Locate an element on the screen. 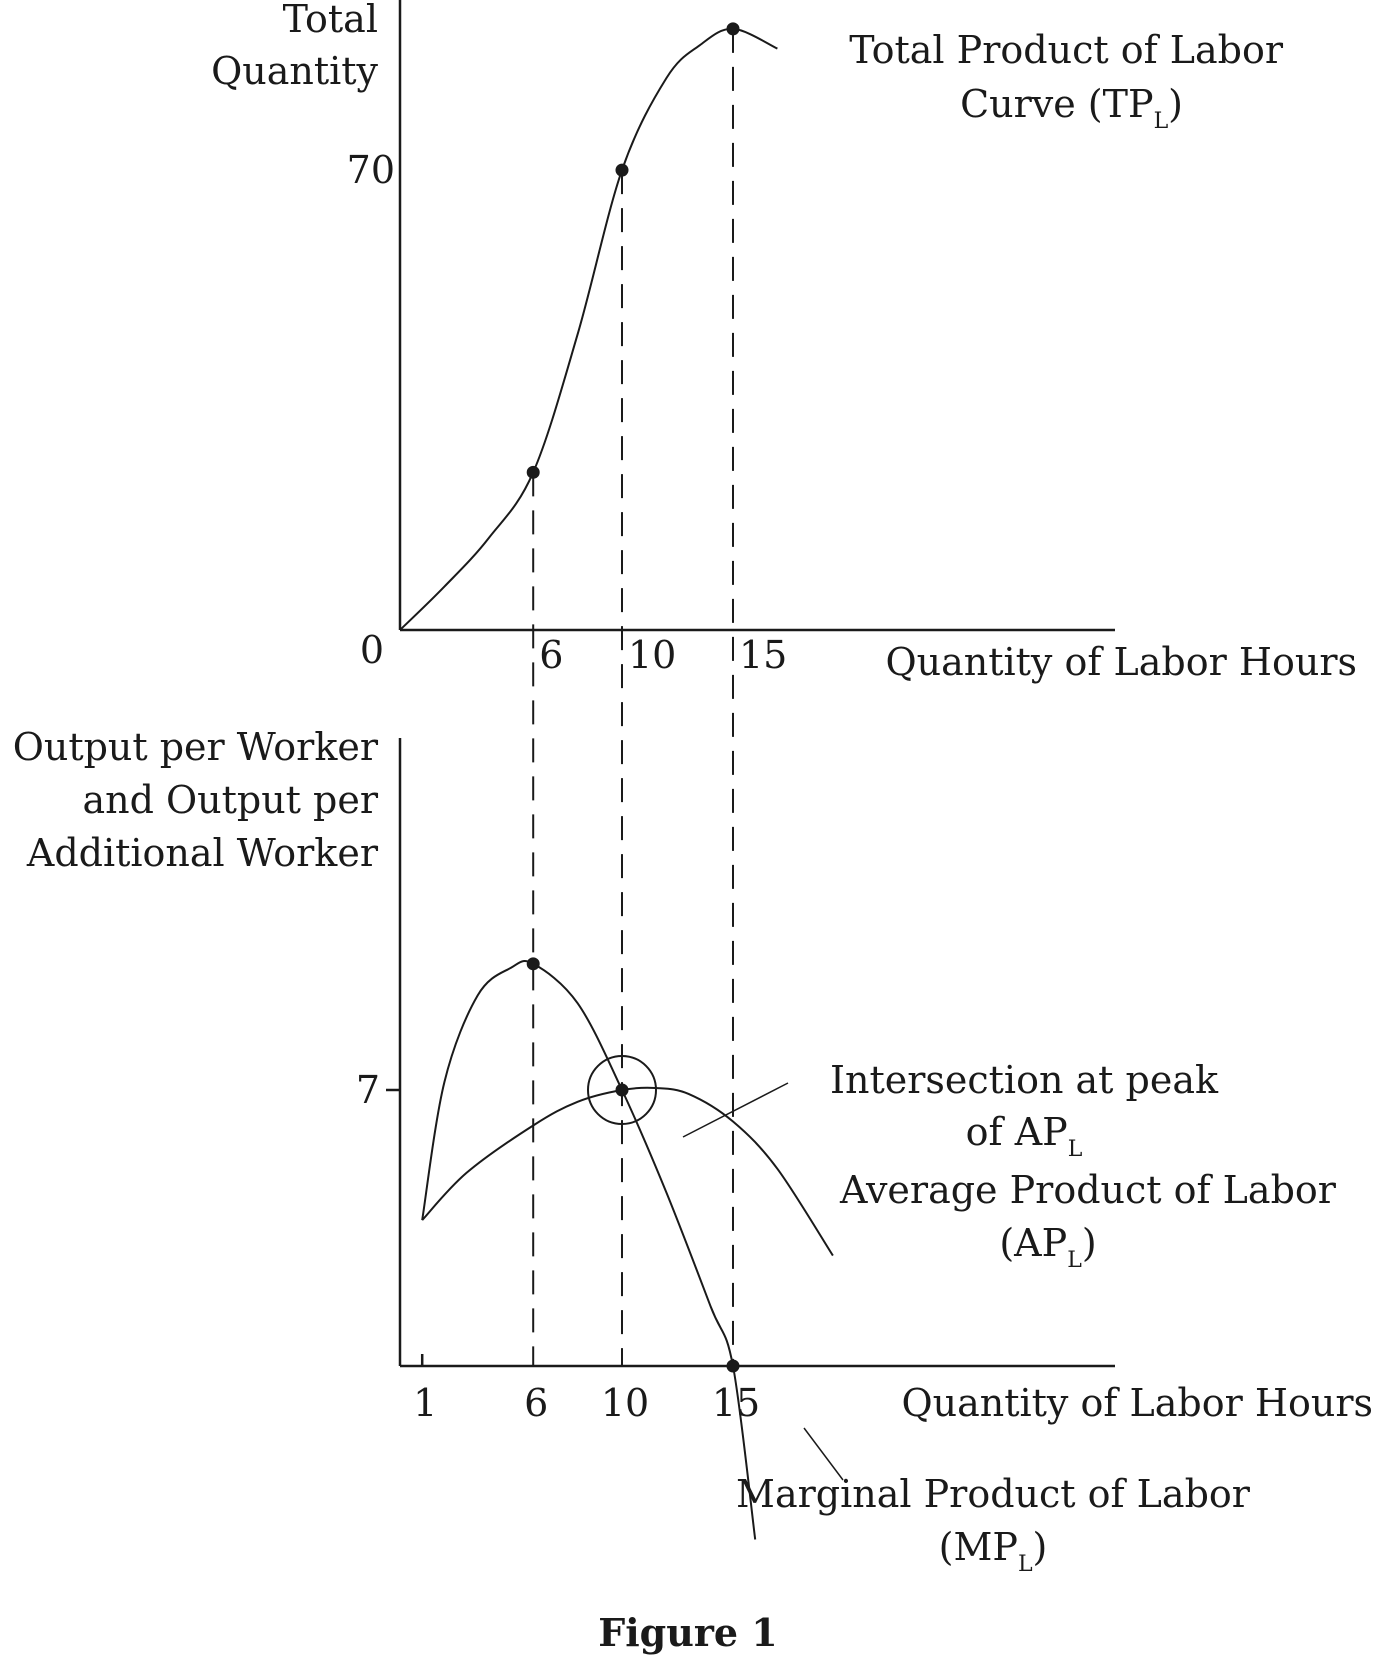 The image size is (1375, 1664). tp-curve is located at coordinates (588, 329).